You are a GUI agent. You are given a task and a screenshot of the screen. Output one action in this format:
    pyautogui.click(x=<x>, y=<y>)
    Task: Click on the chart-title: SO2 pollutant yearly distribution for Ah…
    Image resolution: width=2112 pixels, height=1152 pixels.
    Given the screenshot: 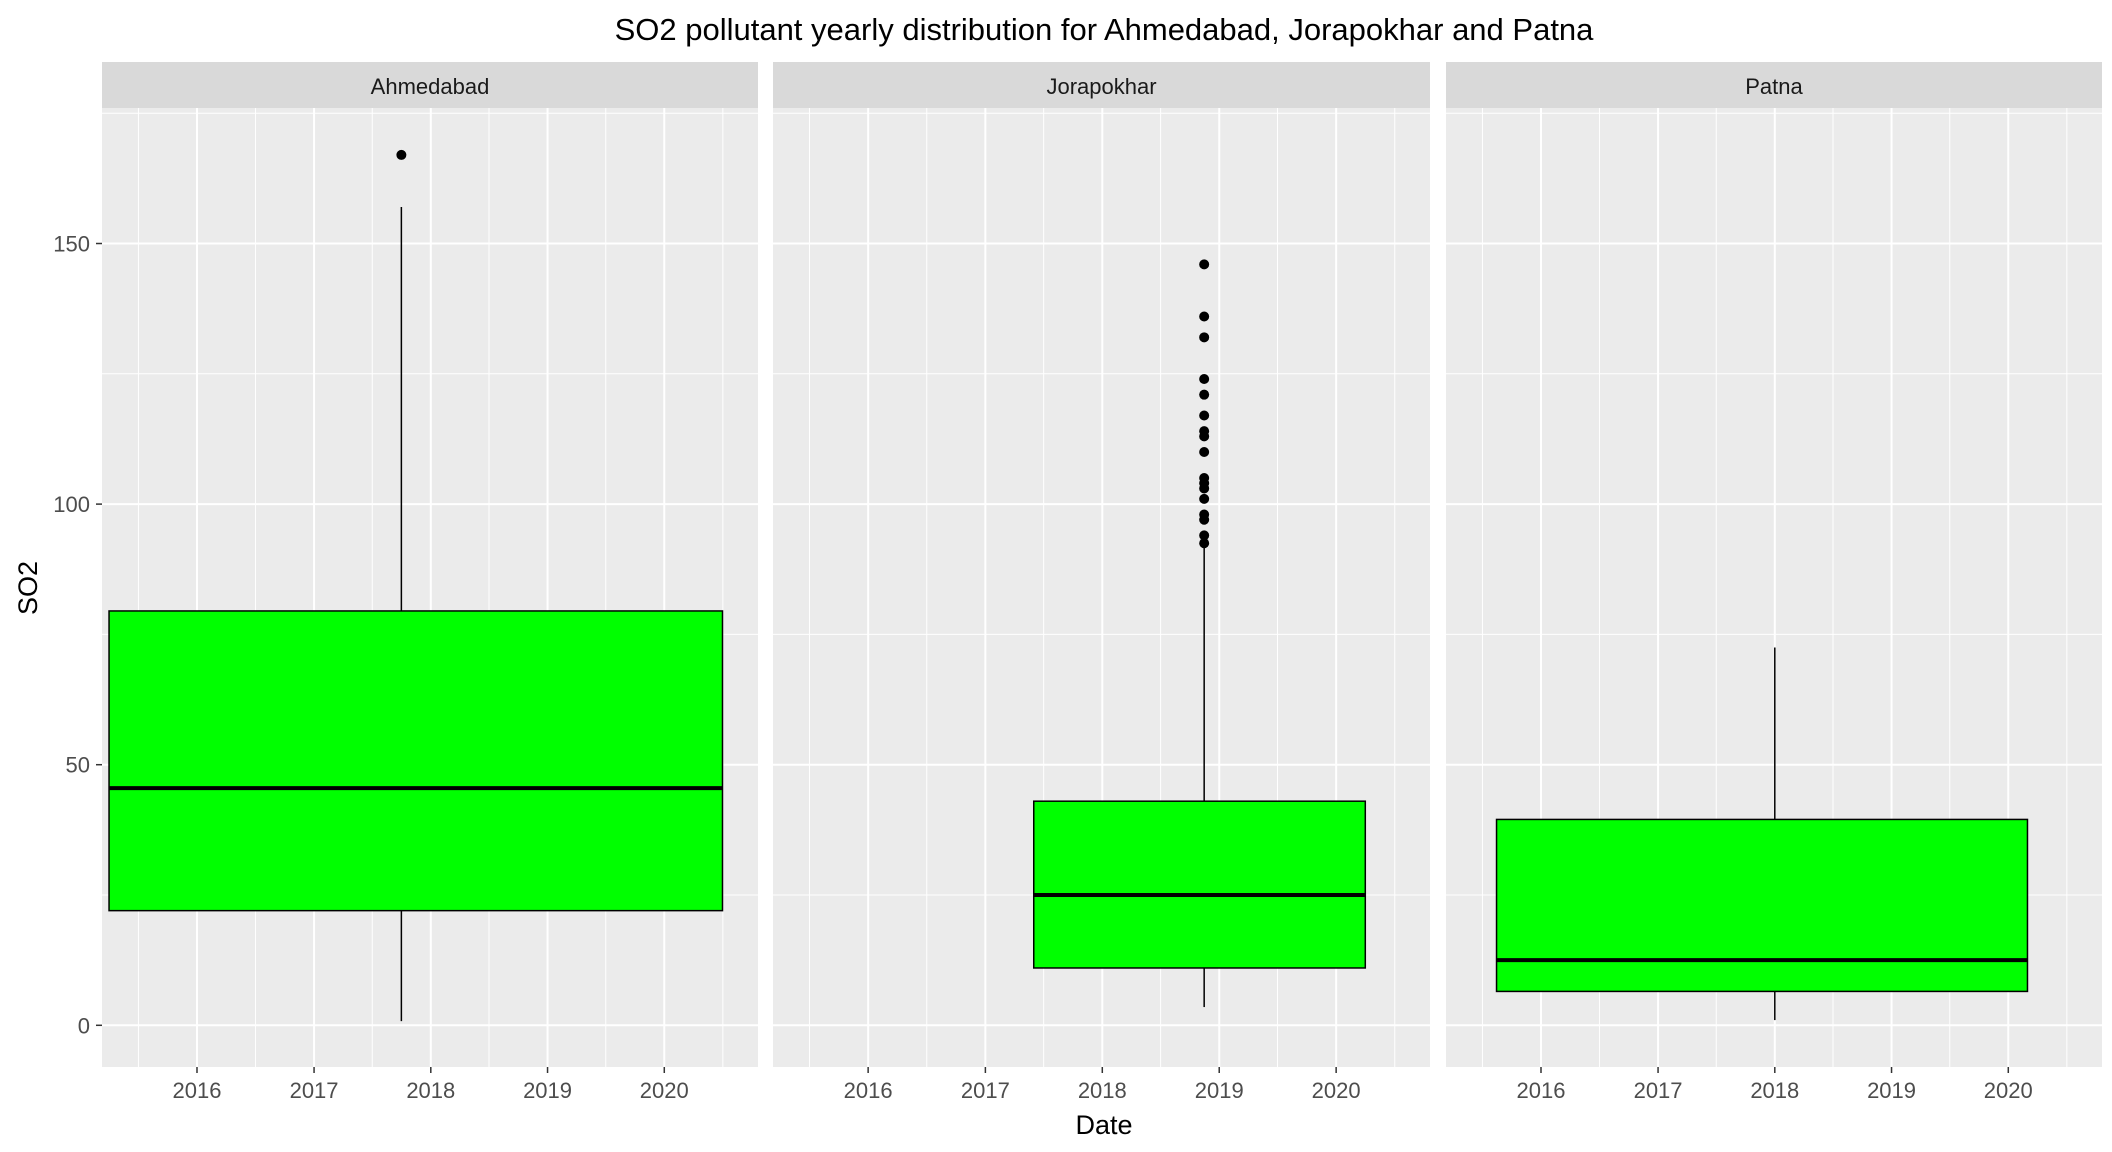 What is the action you would take?
    pyautogui.click(x=1105, y=29)
    